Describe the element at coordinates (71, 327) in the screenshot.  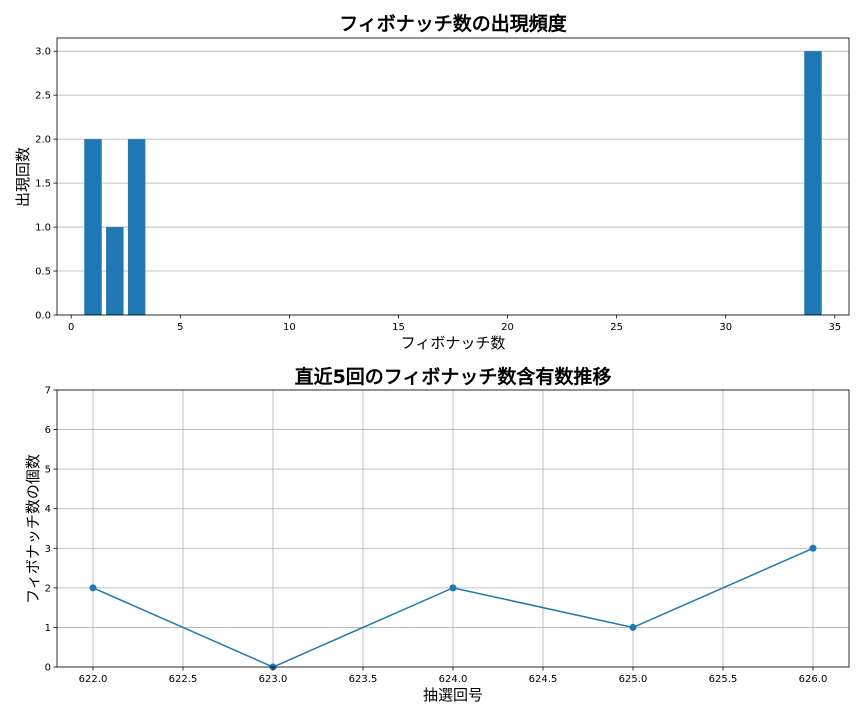
I see `chart1-xtick-label: 0` at that location.